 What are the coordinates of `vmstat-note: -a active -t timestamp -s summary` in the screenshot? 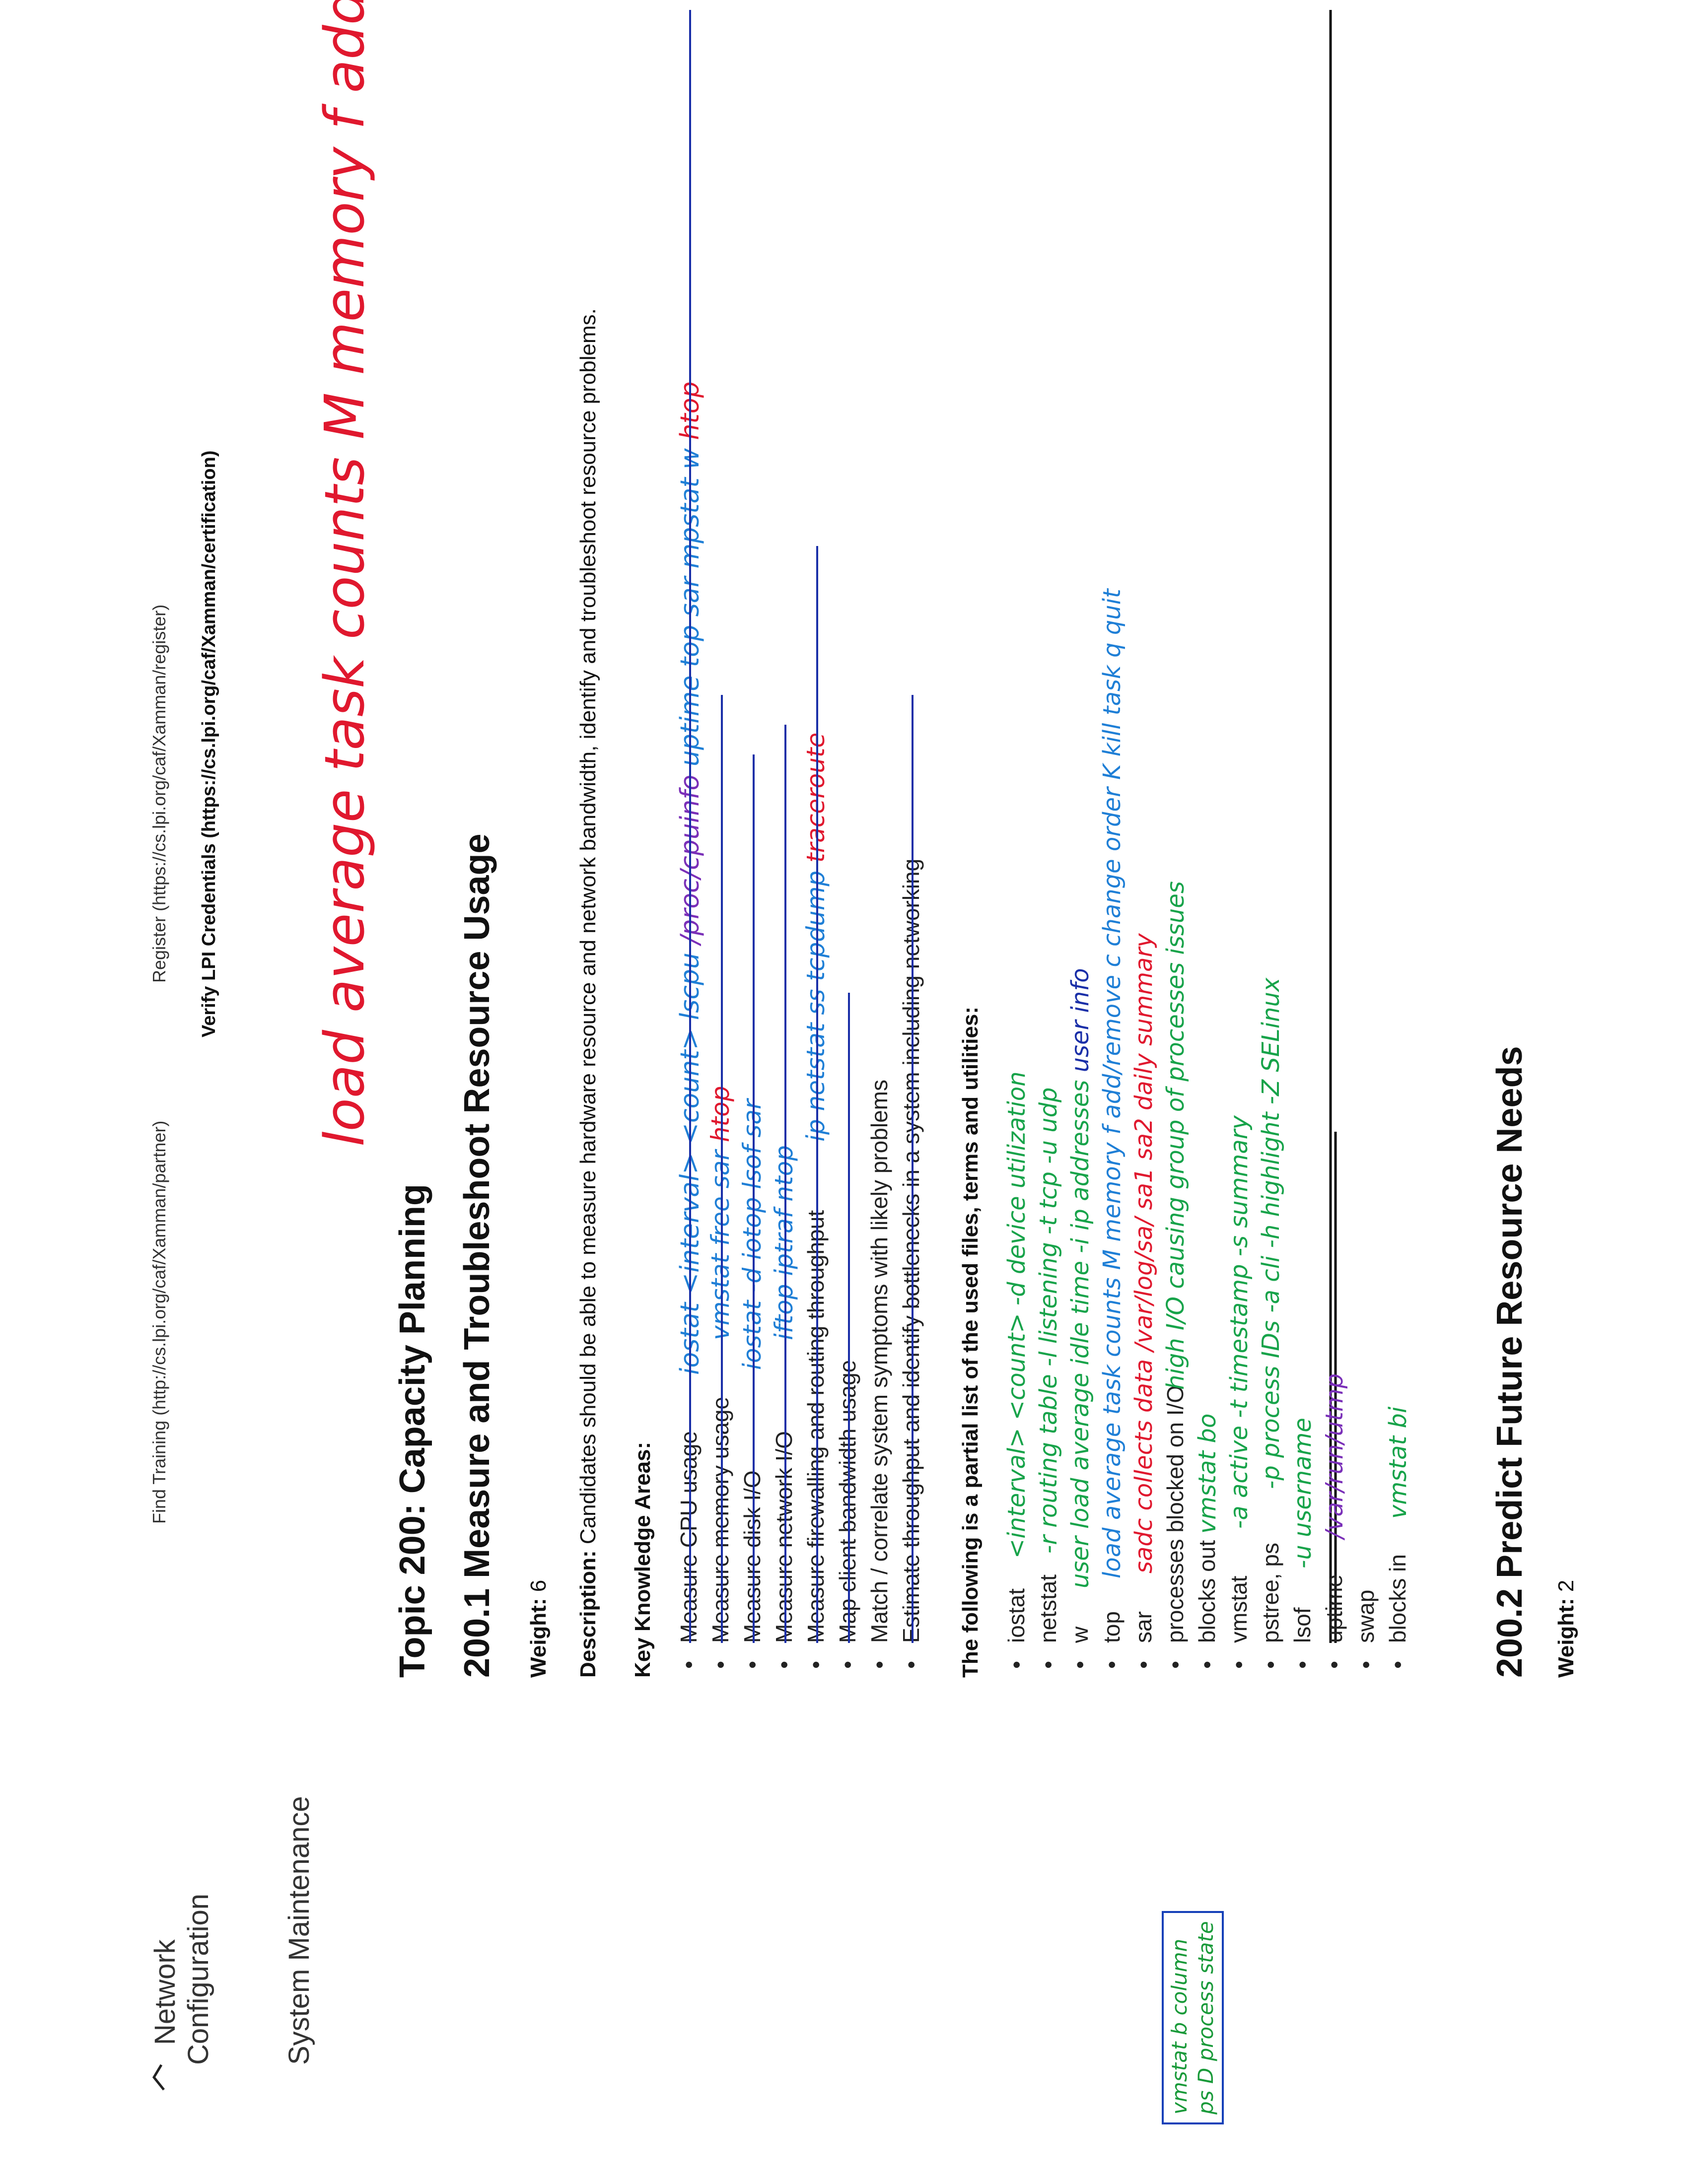 It's located at (1239, 1322).